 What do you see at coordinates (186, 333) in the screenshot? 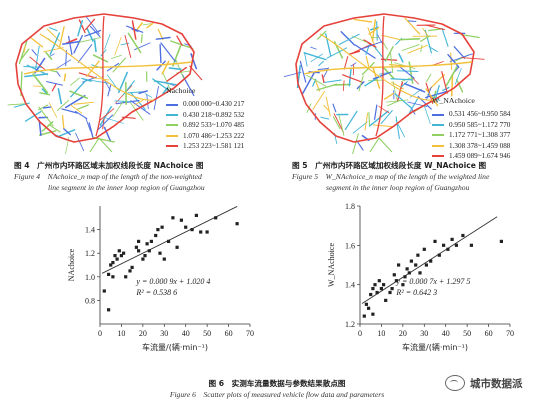
I see `x-tick-label: 40` at bounding box center [186, 333].